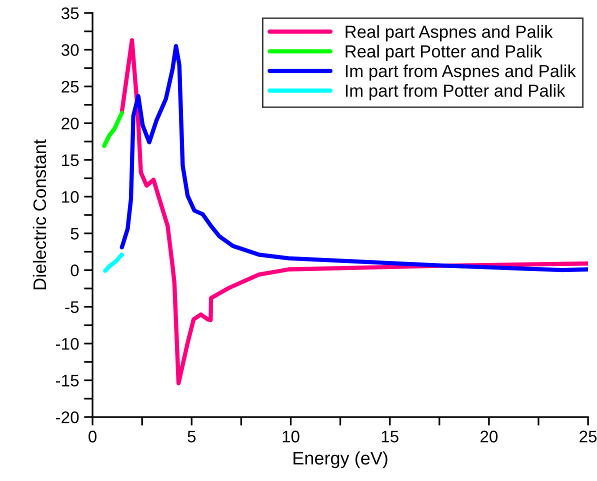 This screenshot has width=597, height=481. I want to click on y-tick-label: 15, so click(70, 160).